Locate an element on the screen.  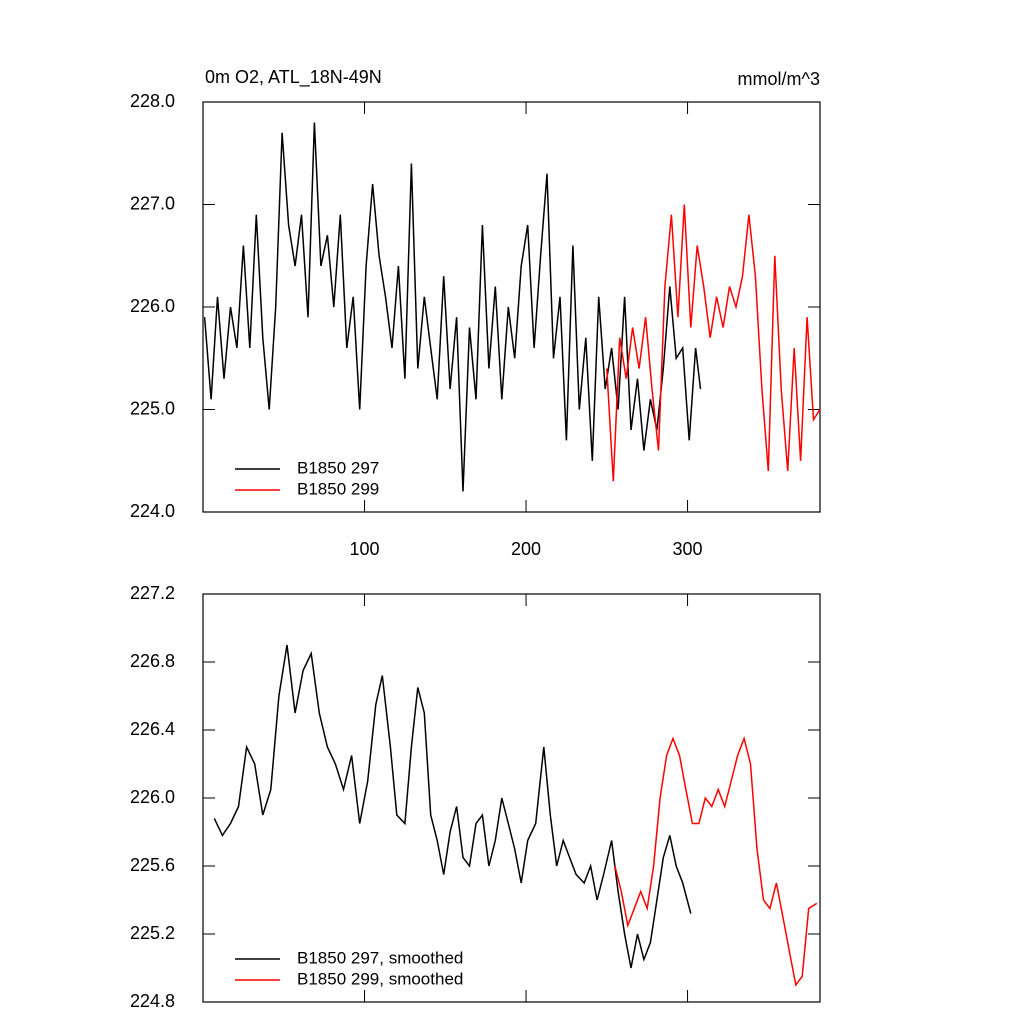
y-tick-label: 225.2 is located at coordinates (152, 933).